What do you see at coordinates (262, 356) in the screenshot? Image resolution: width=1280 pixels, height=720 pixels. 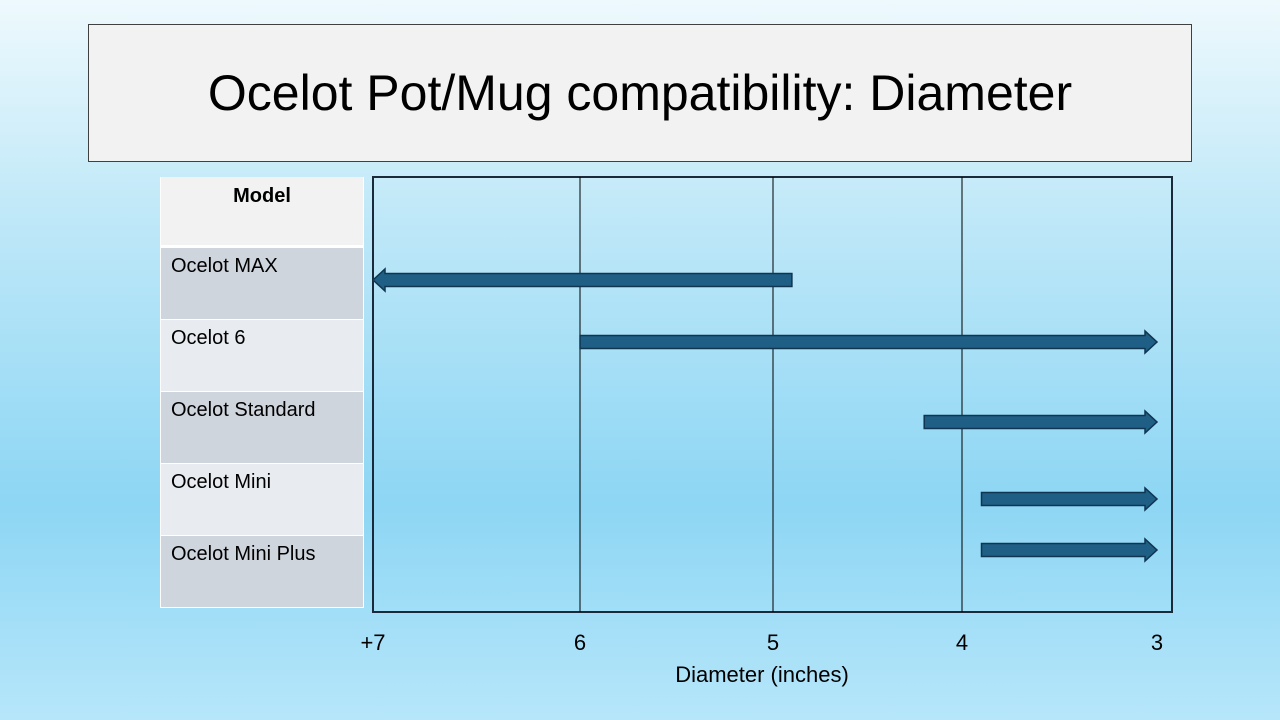 I see `table-row-ocelot-6: Ocelot 6` at bounding box center [262, 356].